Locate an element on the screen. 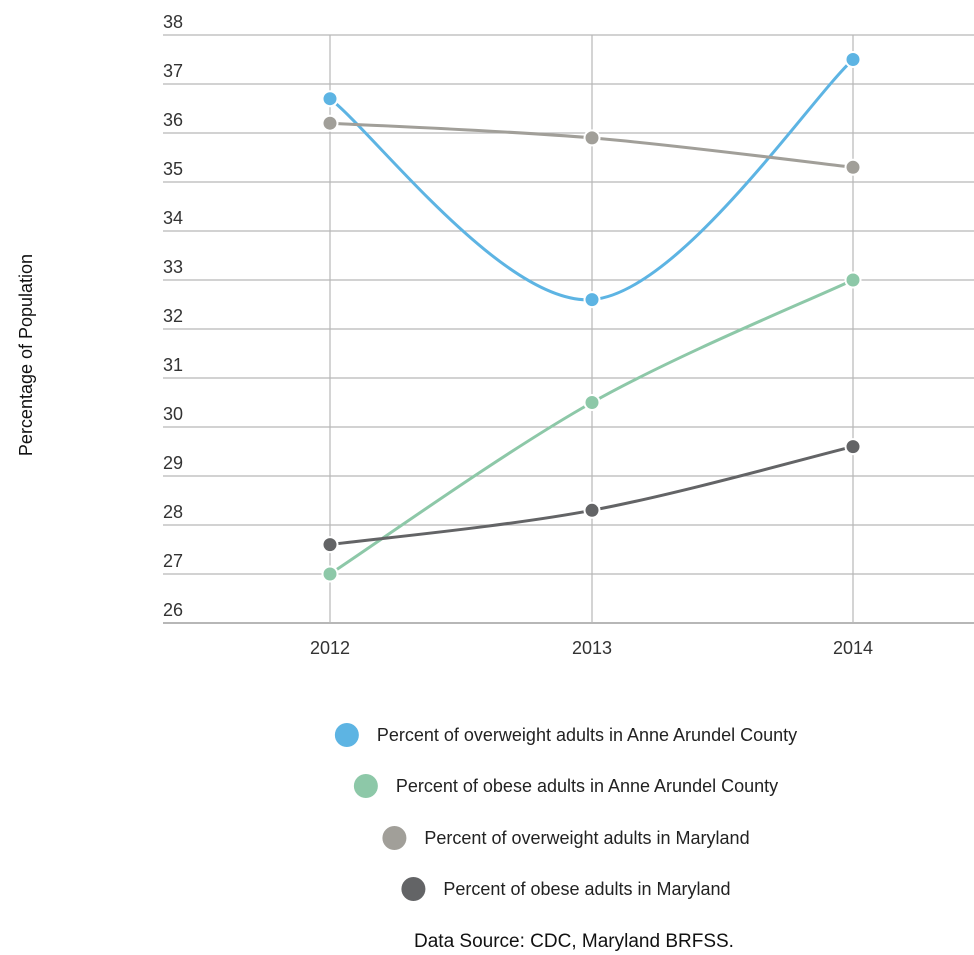 The height and width of the screenshot is (955, 974). y-tick-label: 30 is located at coordinates (173, 414).